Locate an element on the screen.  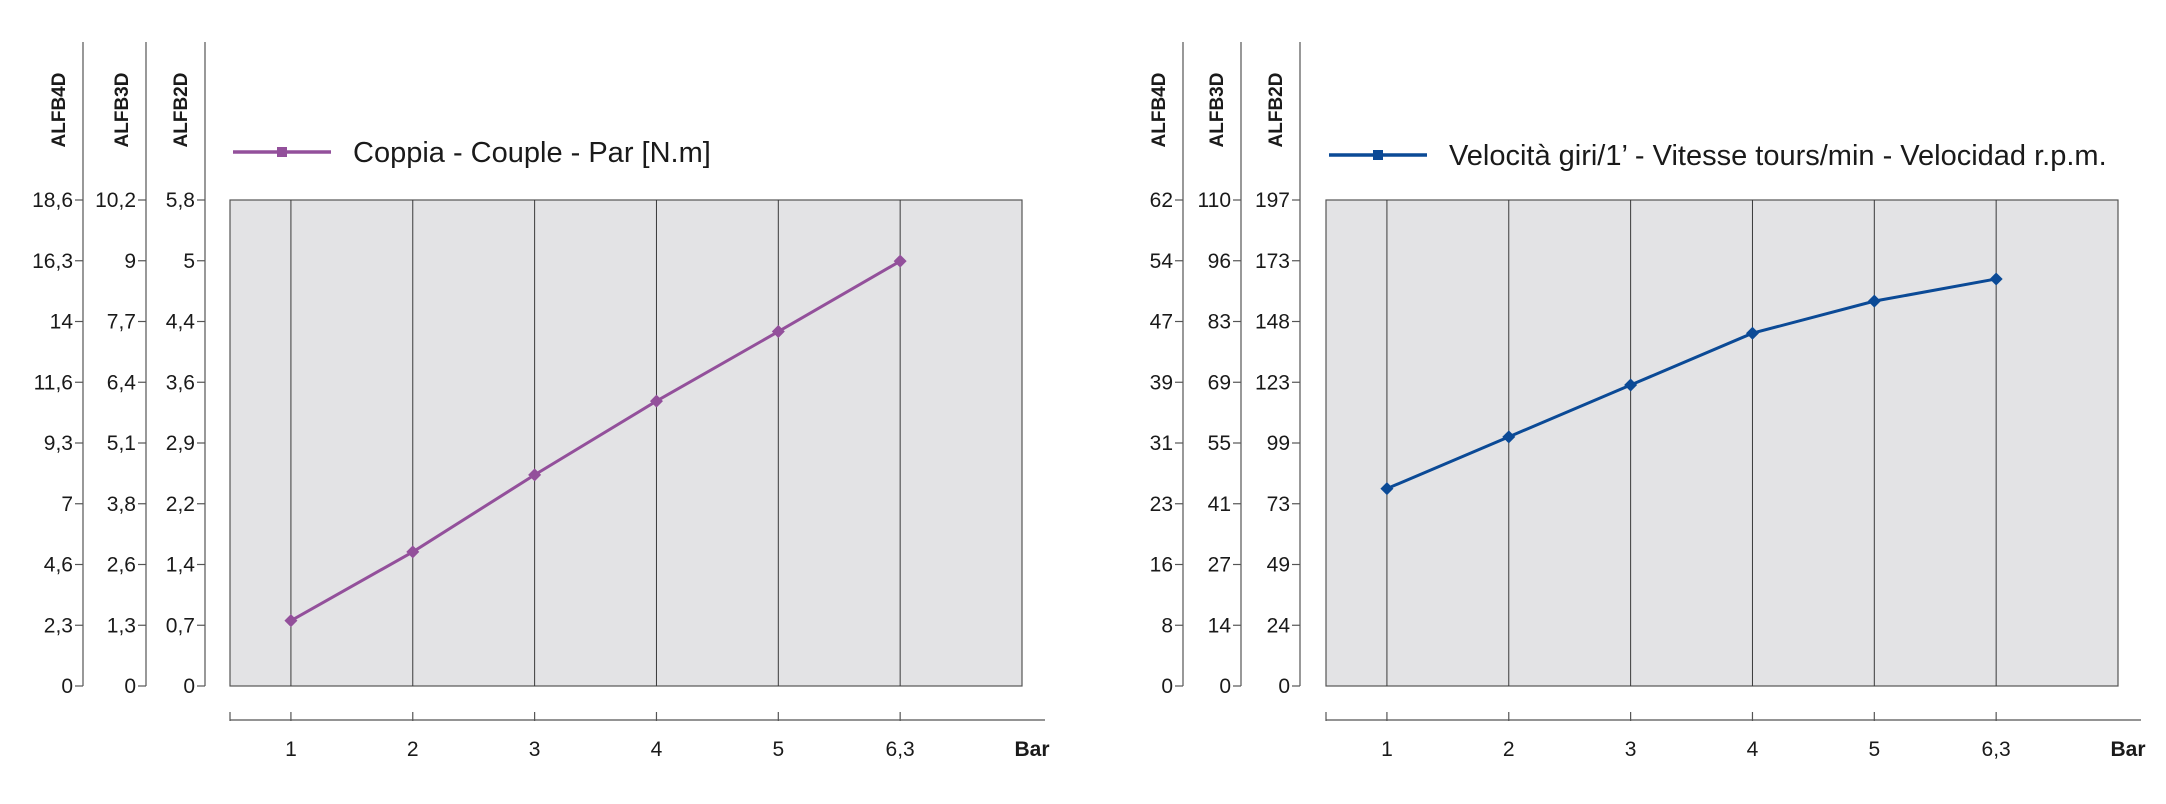
y-tick-label: 6,4 is located at coordinates (122, 382).